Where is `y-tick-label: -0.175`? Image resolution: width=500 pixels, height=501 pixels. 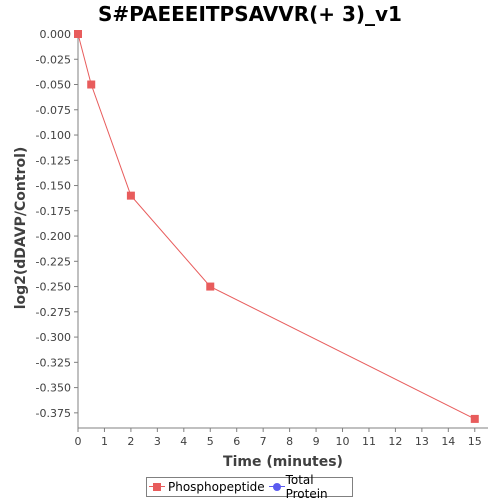 y-tick-label: -0.175 is located at coordinates (53, 211).